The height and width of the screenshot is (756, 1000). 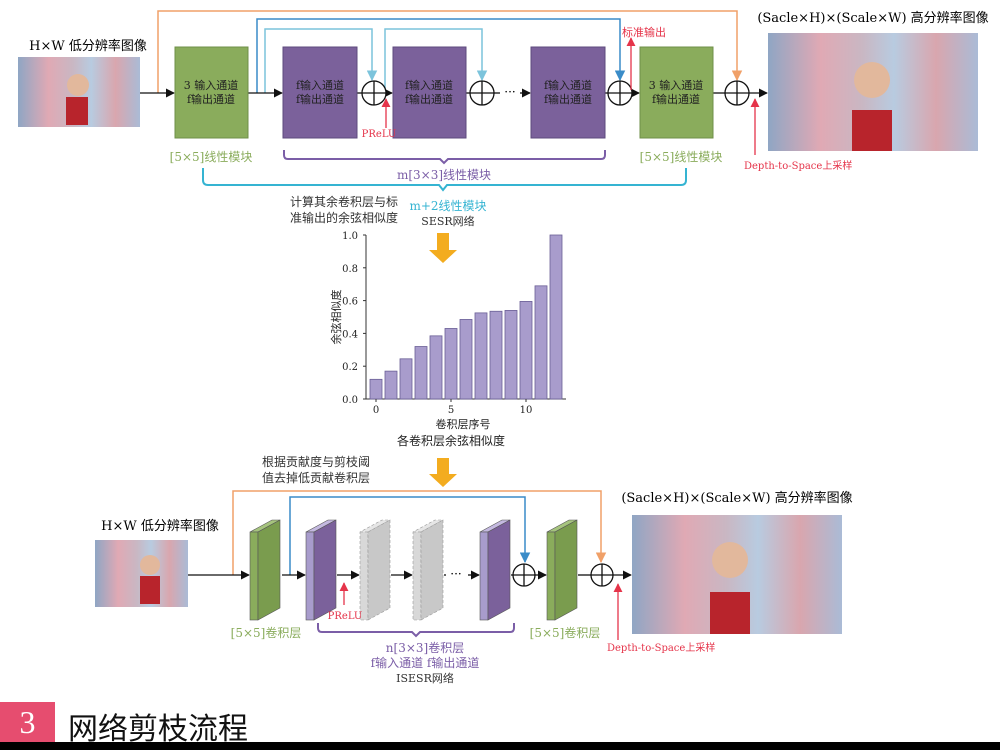 I want to click on top-output-label: (Sacle×H)×(Scale×W) 高分辨率图像, so click(x=872, y=18).